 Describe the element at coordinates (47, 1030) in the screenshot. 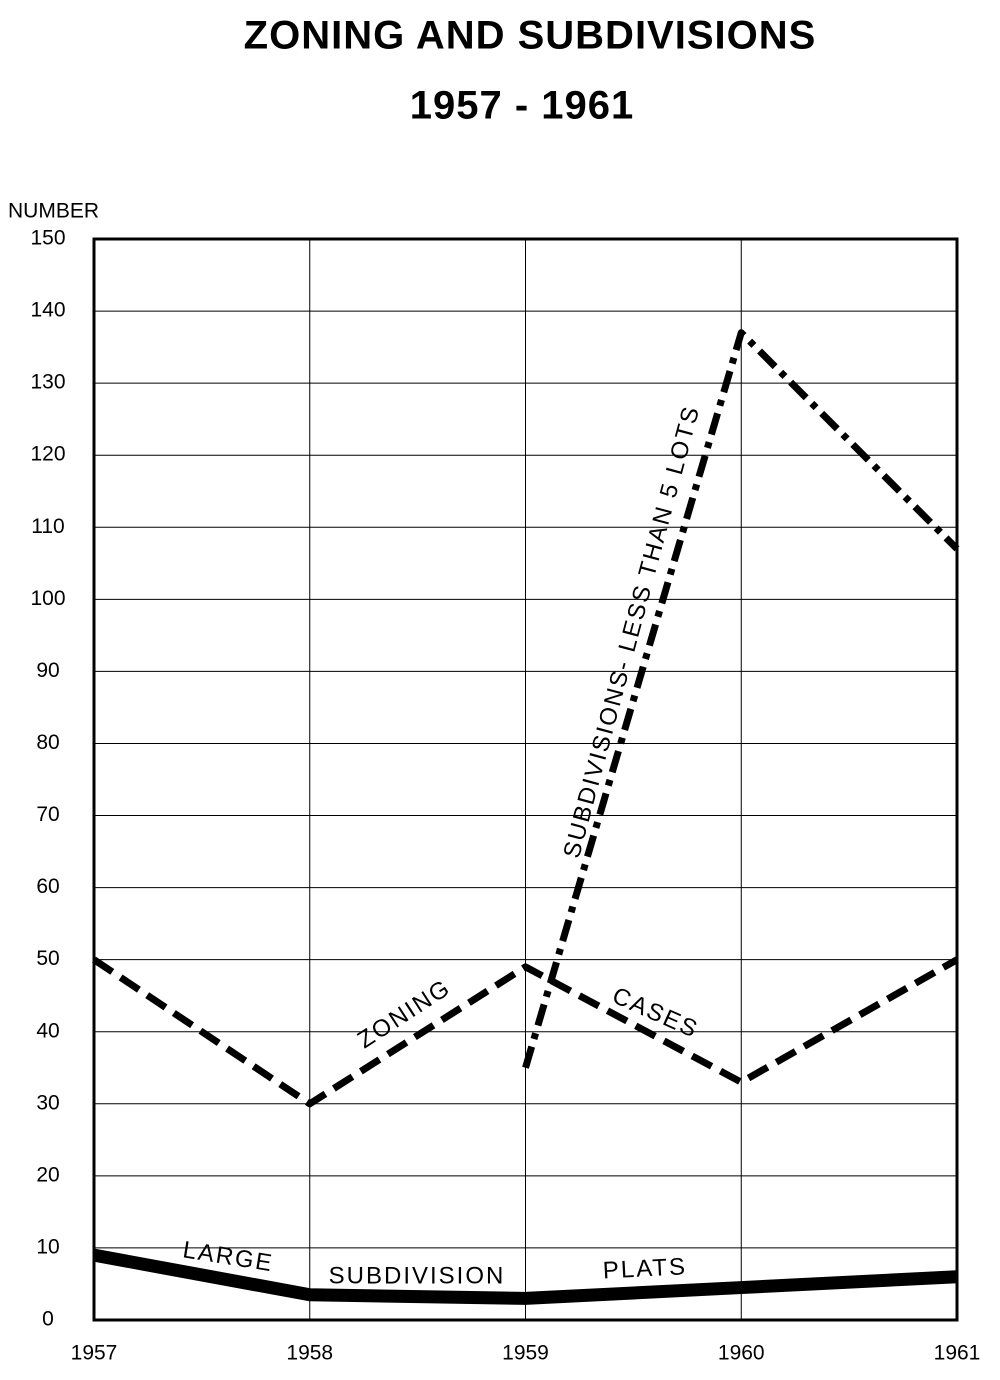

I see `y-tick-label: 40` at that location.